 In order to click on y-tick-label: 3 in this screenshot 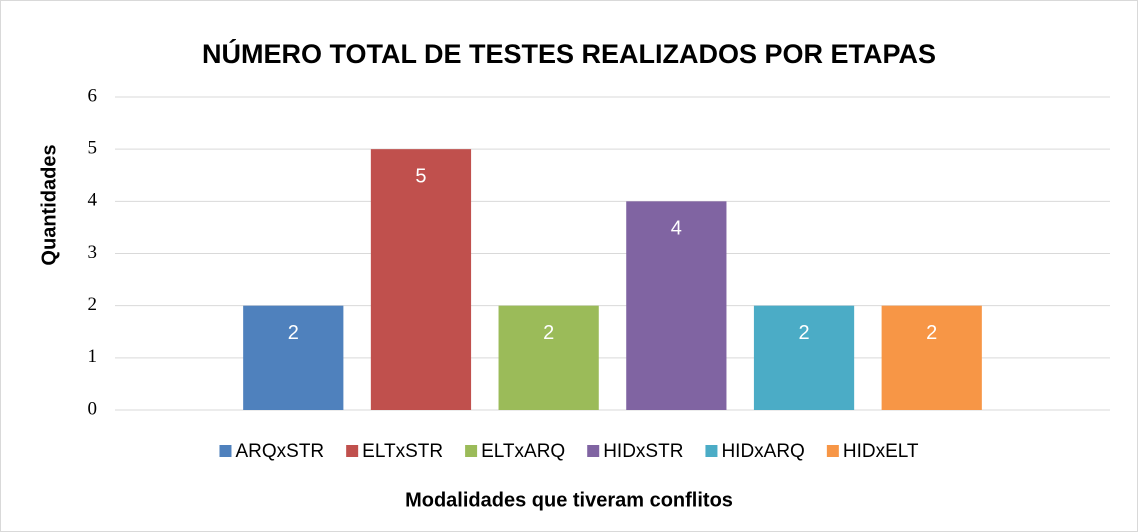, I will do `click(93, 252)`.